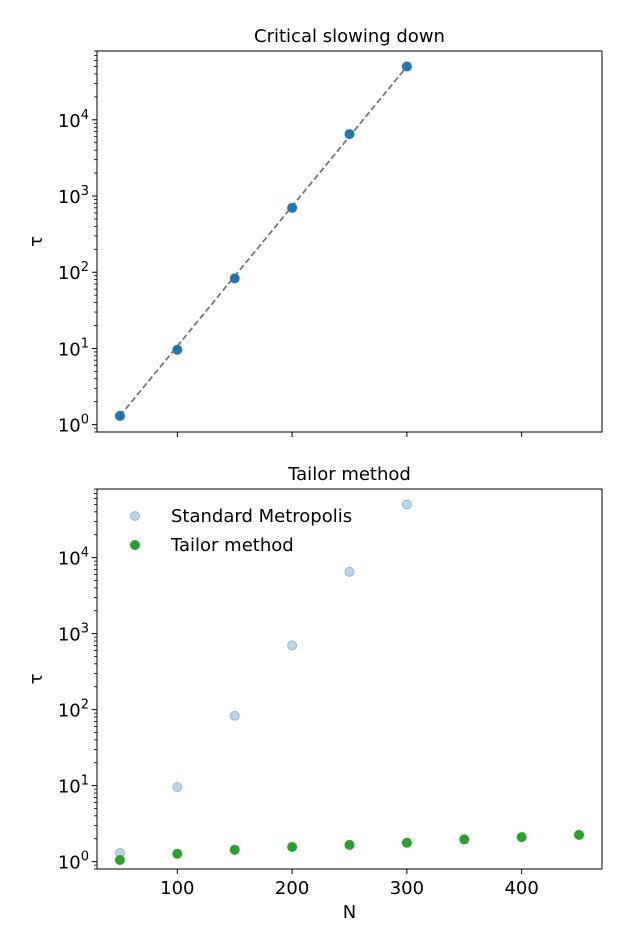 The width and height of the screenshot is (630, 950). I want to click on legend: Standard Metropolis Tailor method, so click(241, 531).